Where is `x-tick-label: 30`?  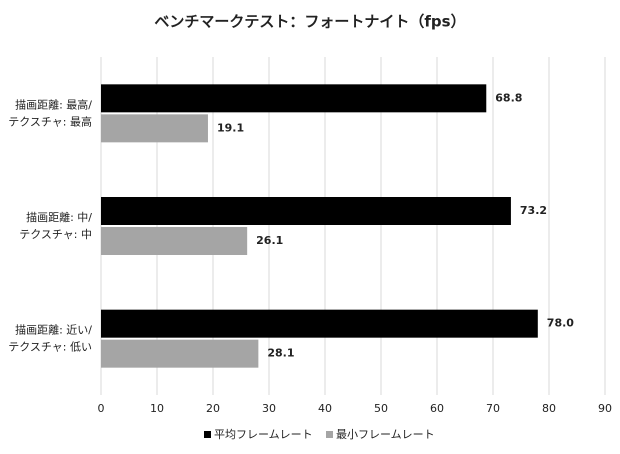 x-tick-label: 30 is located at coordinates (269, 408).